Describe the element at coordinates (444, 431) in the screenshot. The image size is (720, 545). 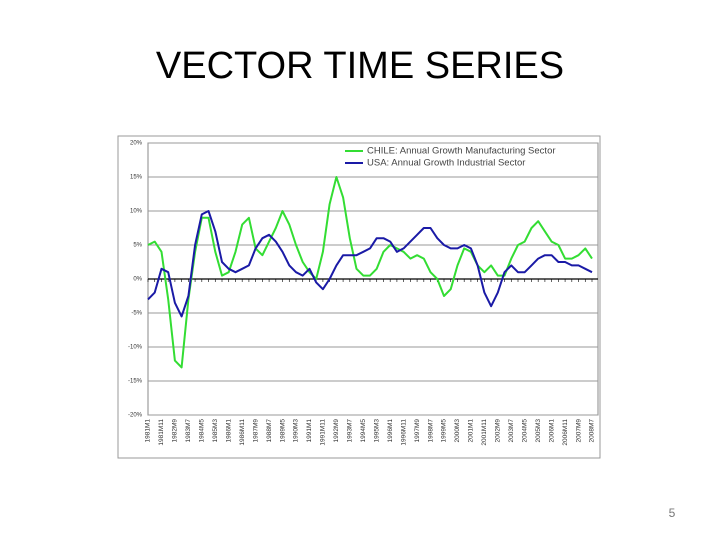
I see `x-tick-label: 1999M5` at that location.